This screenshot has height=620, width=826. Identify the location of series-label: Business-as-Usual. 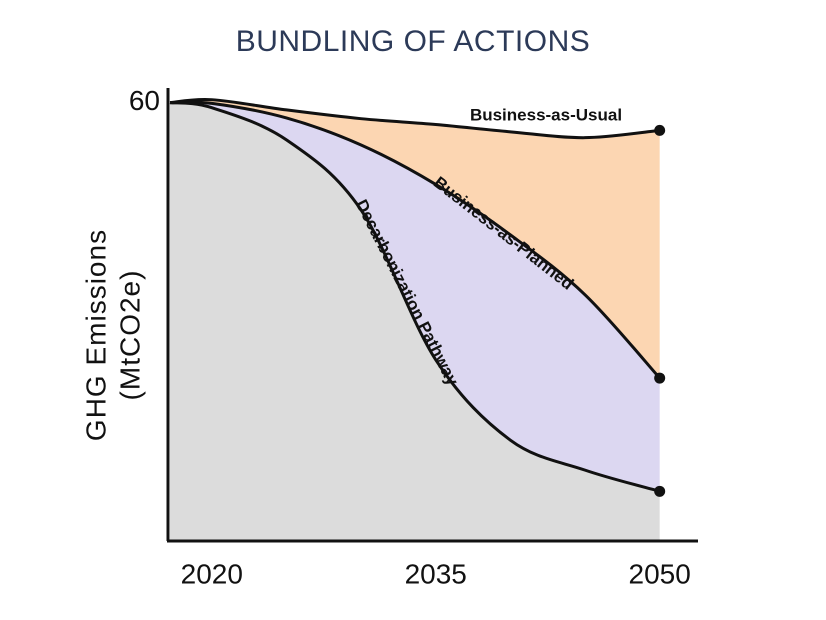
(546, 114).